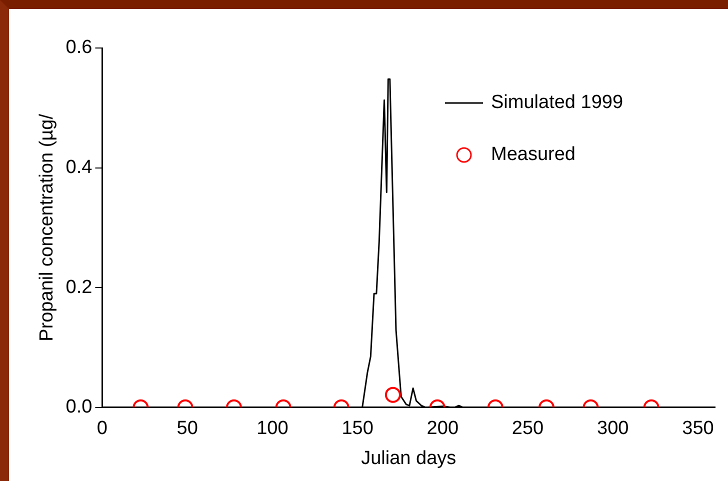 This screenshot has height=481, width=728. I want to click on x-tick-label: 50, so click(187, 429).